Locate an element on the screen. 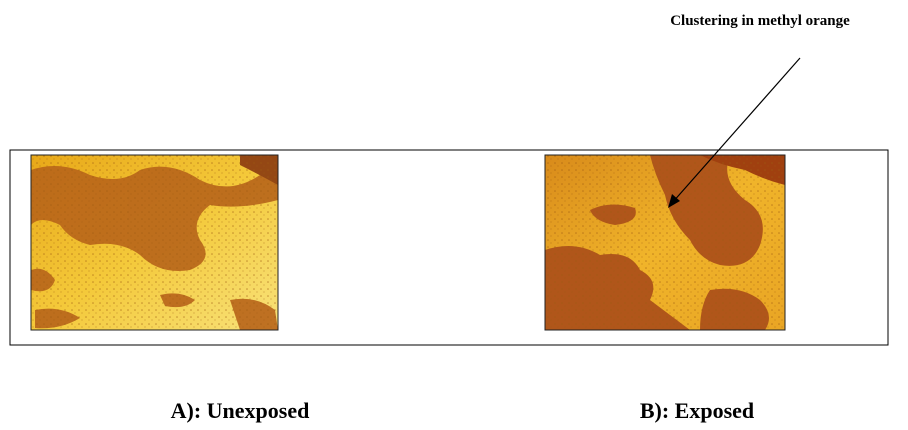  caption: B): Exposed is located at coordinates (697, 410).